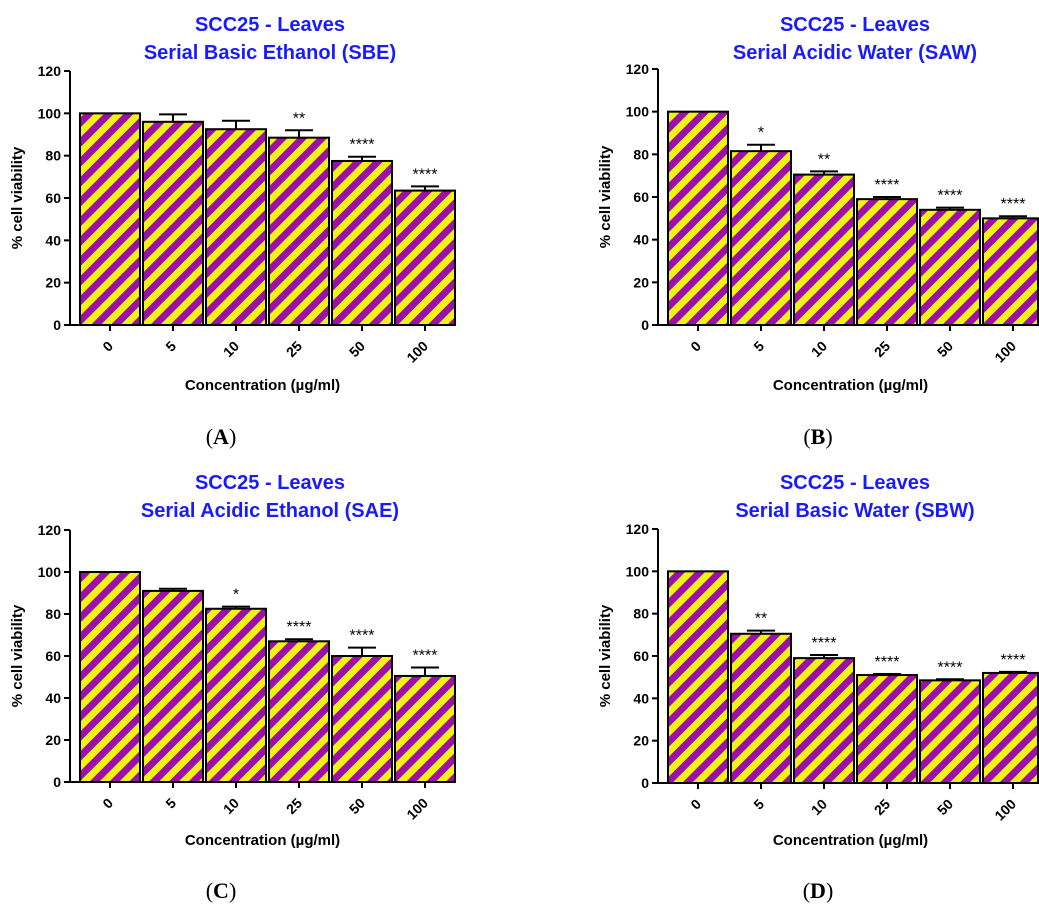  What do you see at coordinates (231, 349) in the screenshot?
I see `panel-a-x-tick-label-10: 10` at bounding box center [231, 349].